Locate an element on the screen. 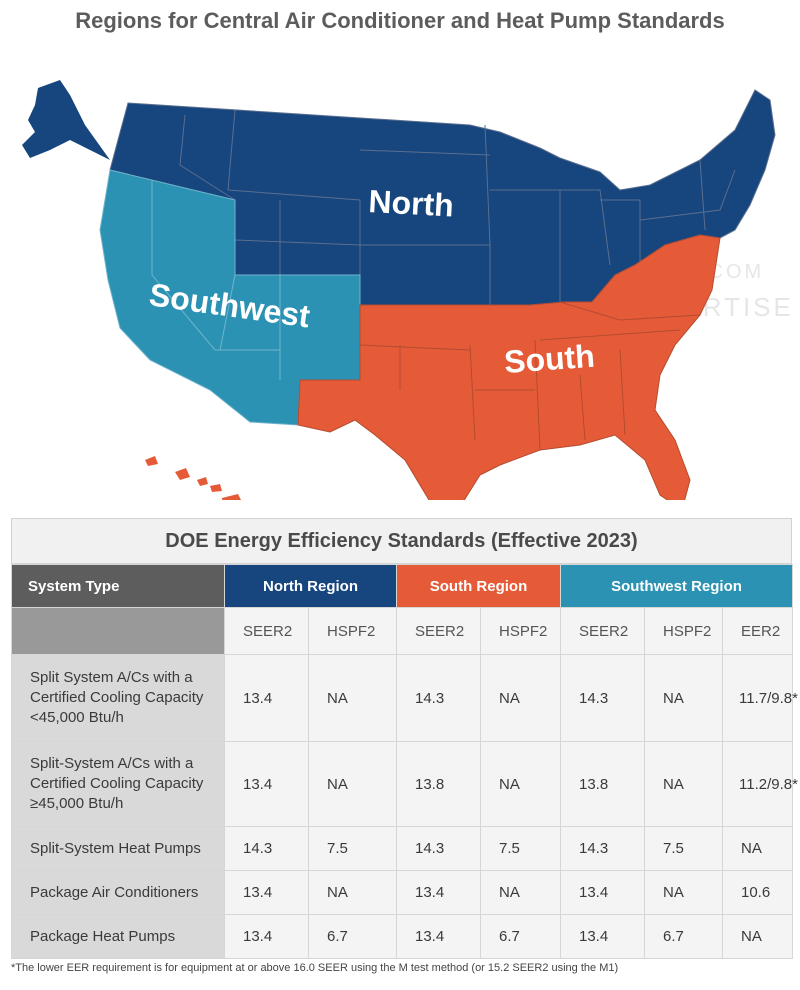  south-state-borders is located at coordinates (530, 376).